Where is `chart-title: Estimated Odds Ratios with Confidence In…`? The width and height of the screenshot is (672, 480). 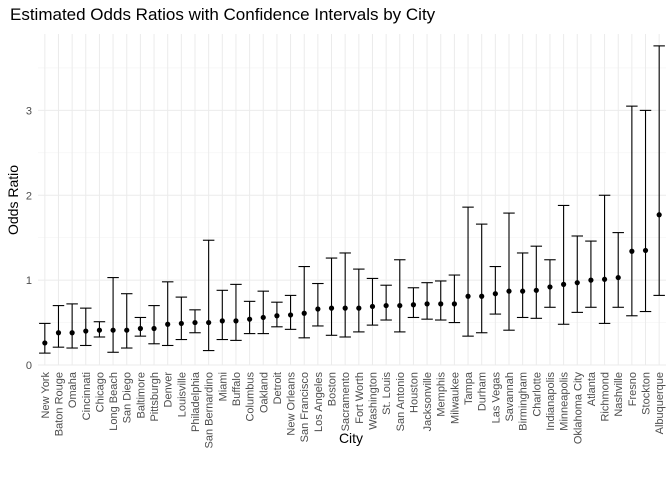
chart-title: Estimated Odds Ratios with Confidence In… is located at coordinates (223, 14).